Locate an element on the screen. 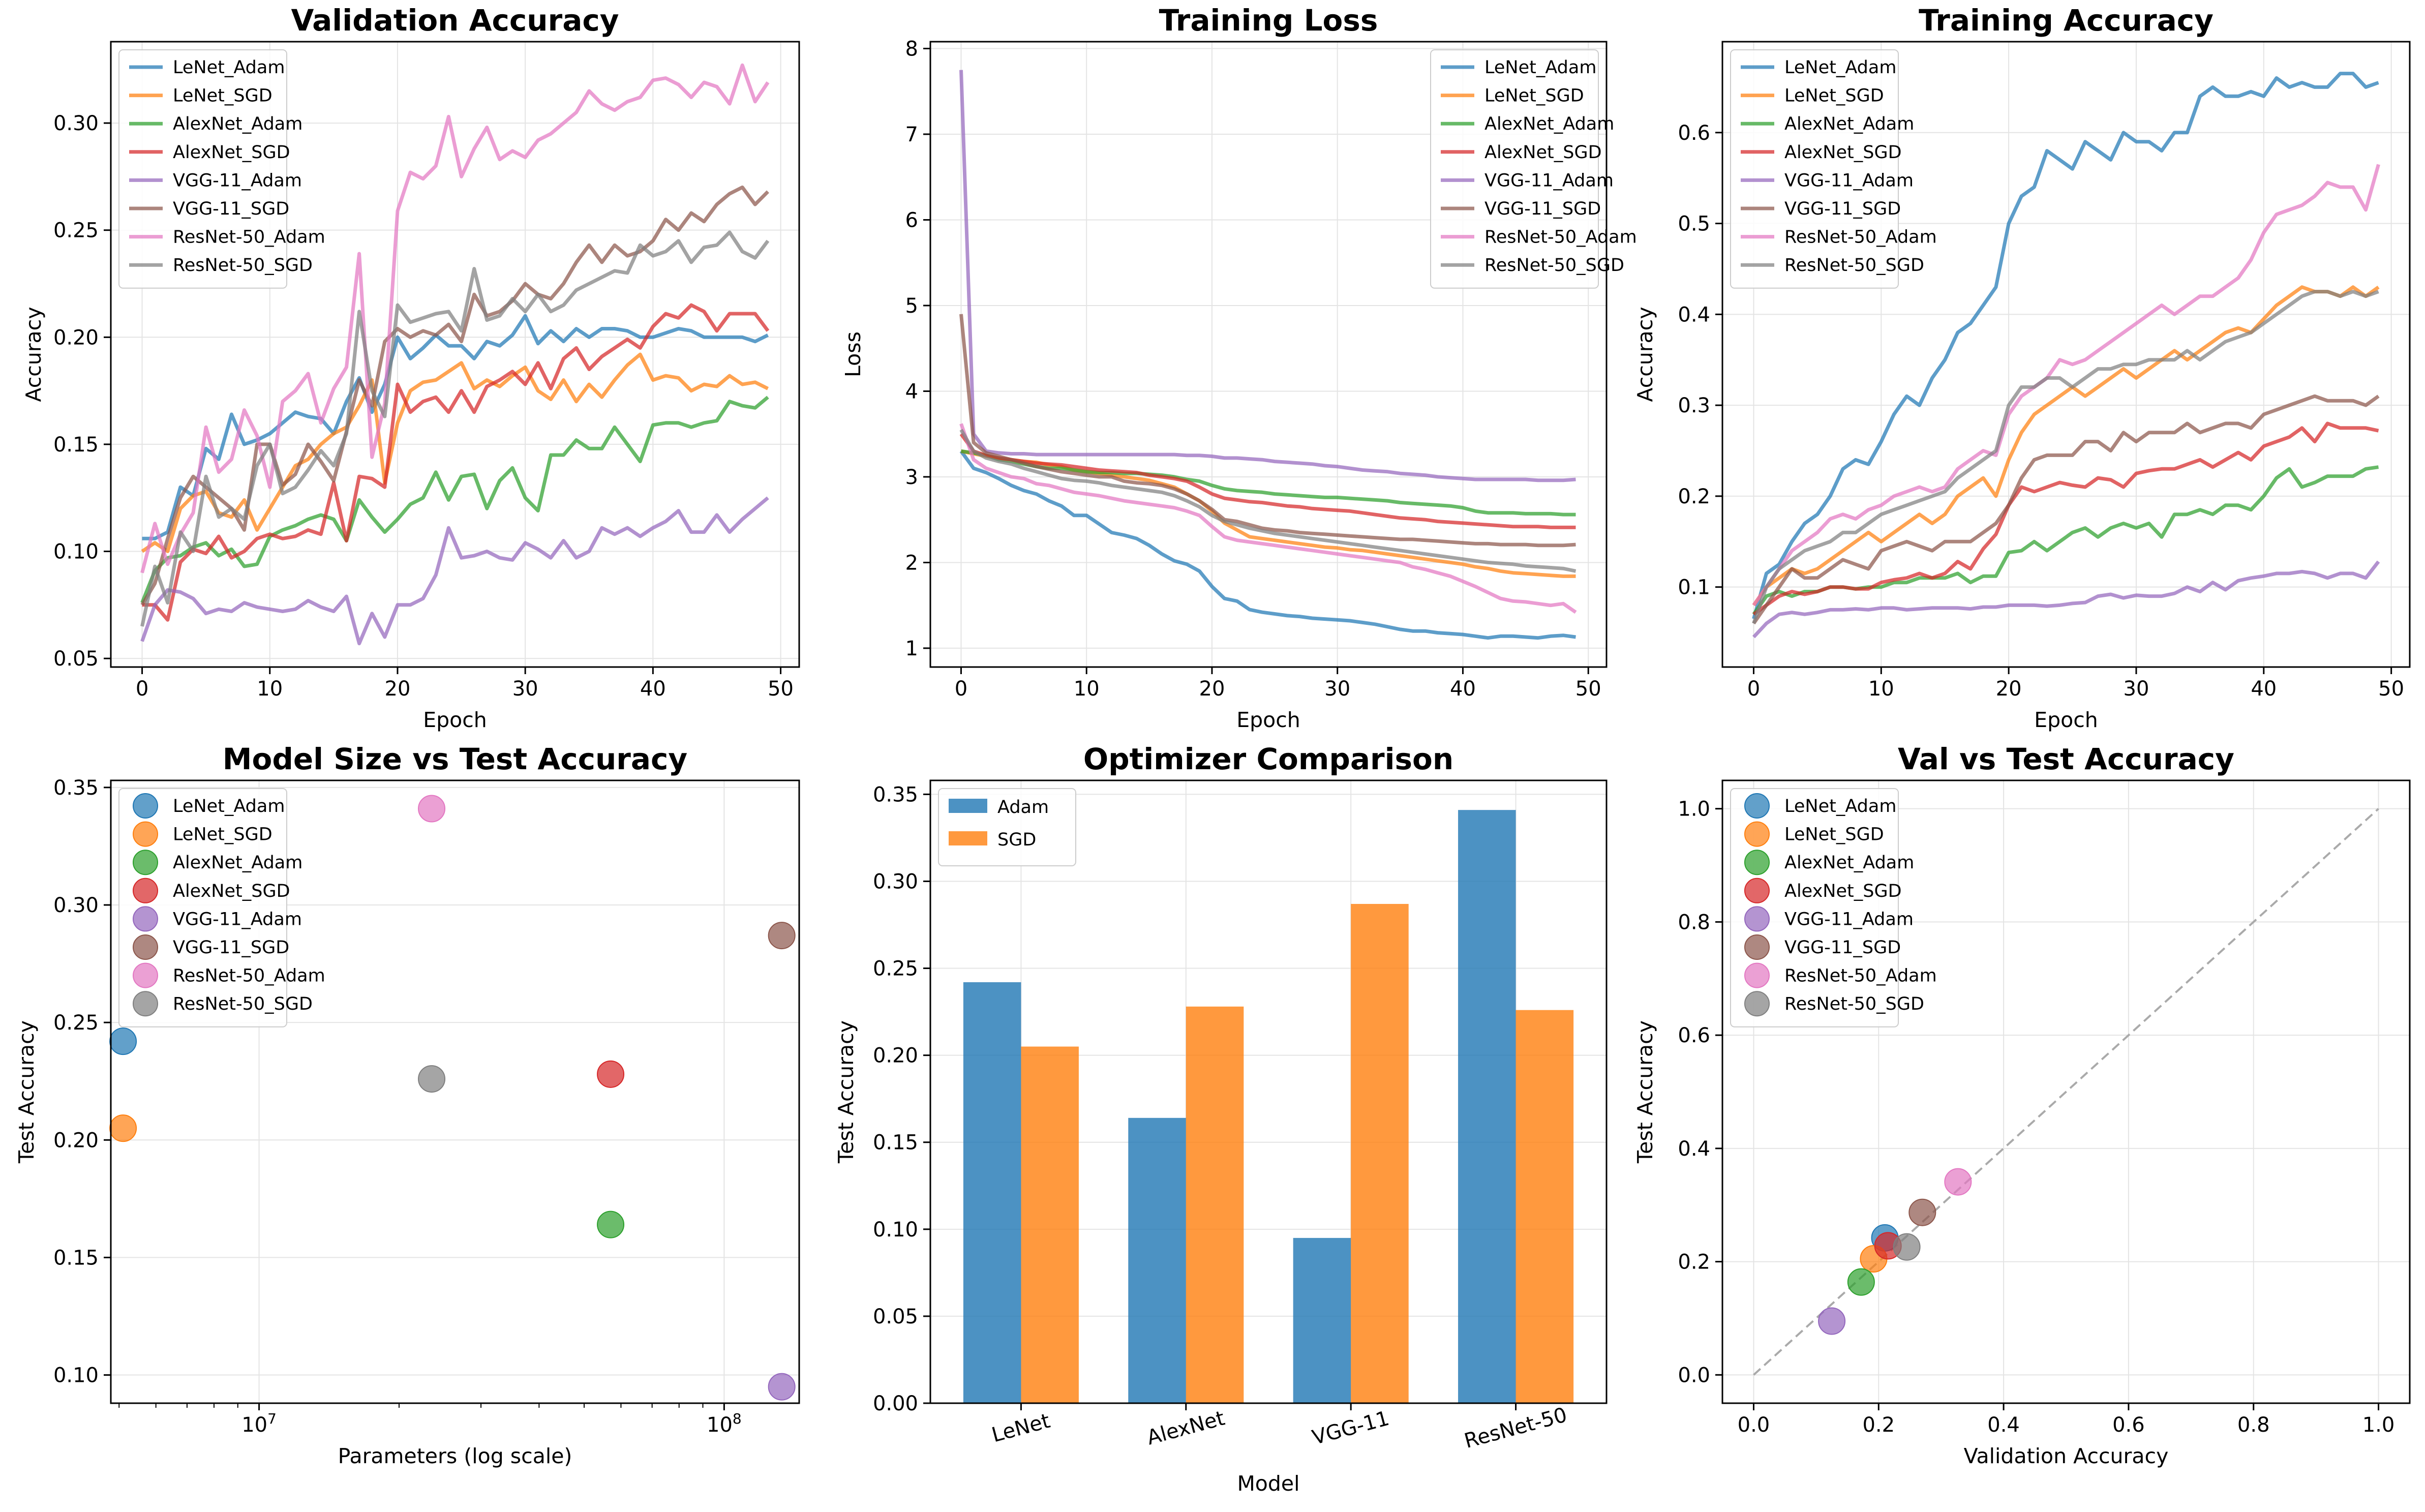  grid is located at coordinates (455, 1091).